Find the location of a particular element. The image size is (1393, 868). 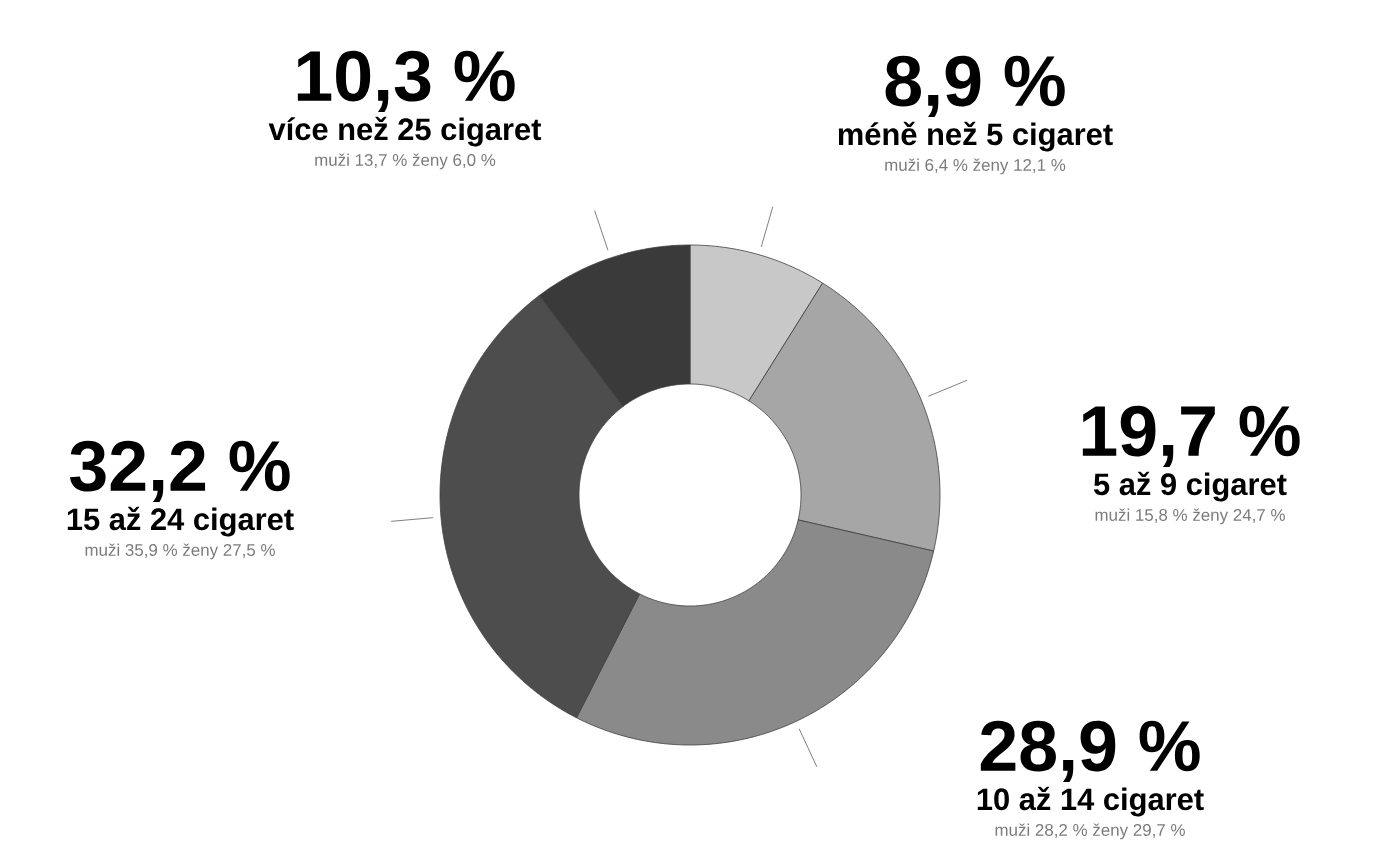

slice-label: méně než 5 cigaret is located at coordinates (975, 136).